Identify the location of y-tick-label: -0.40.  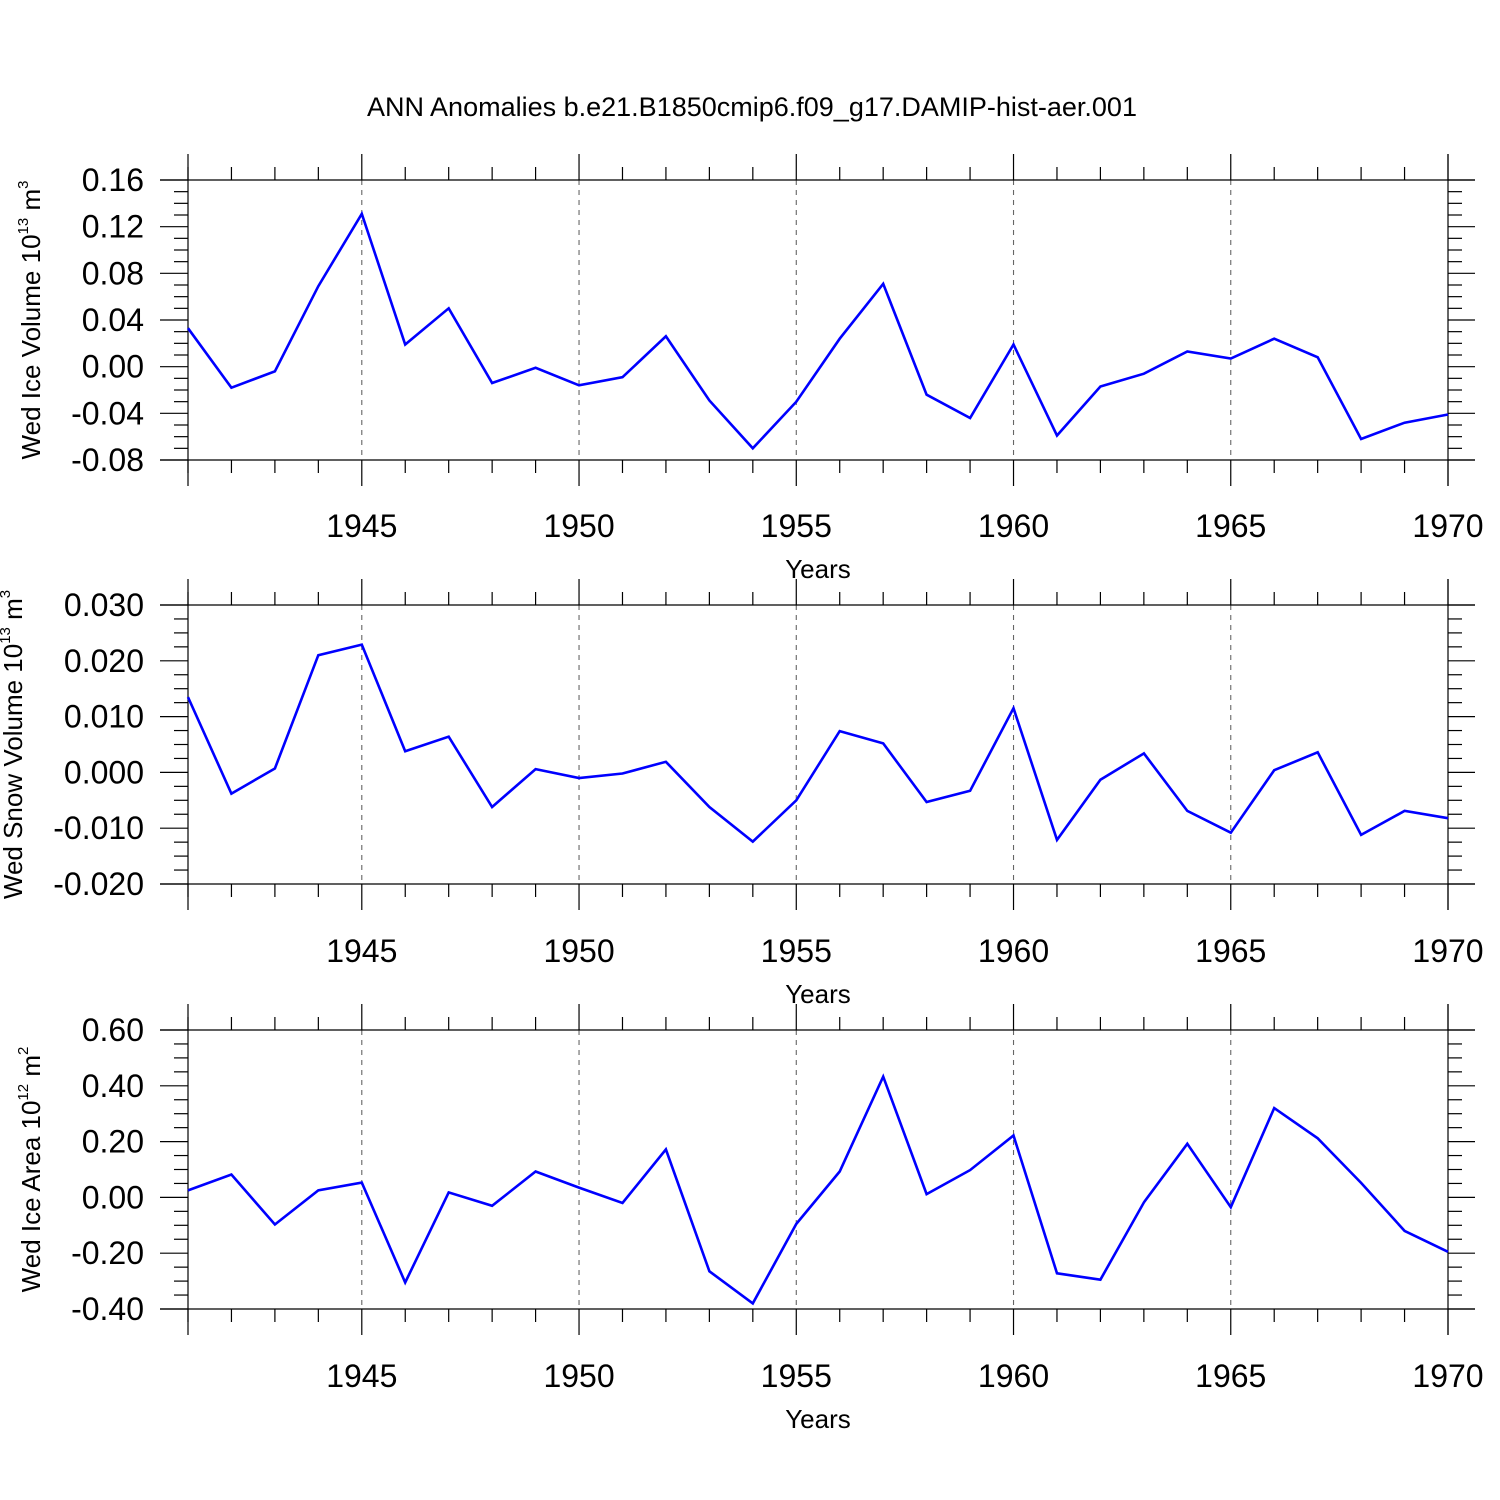
(107, 1309).